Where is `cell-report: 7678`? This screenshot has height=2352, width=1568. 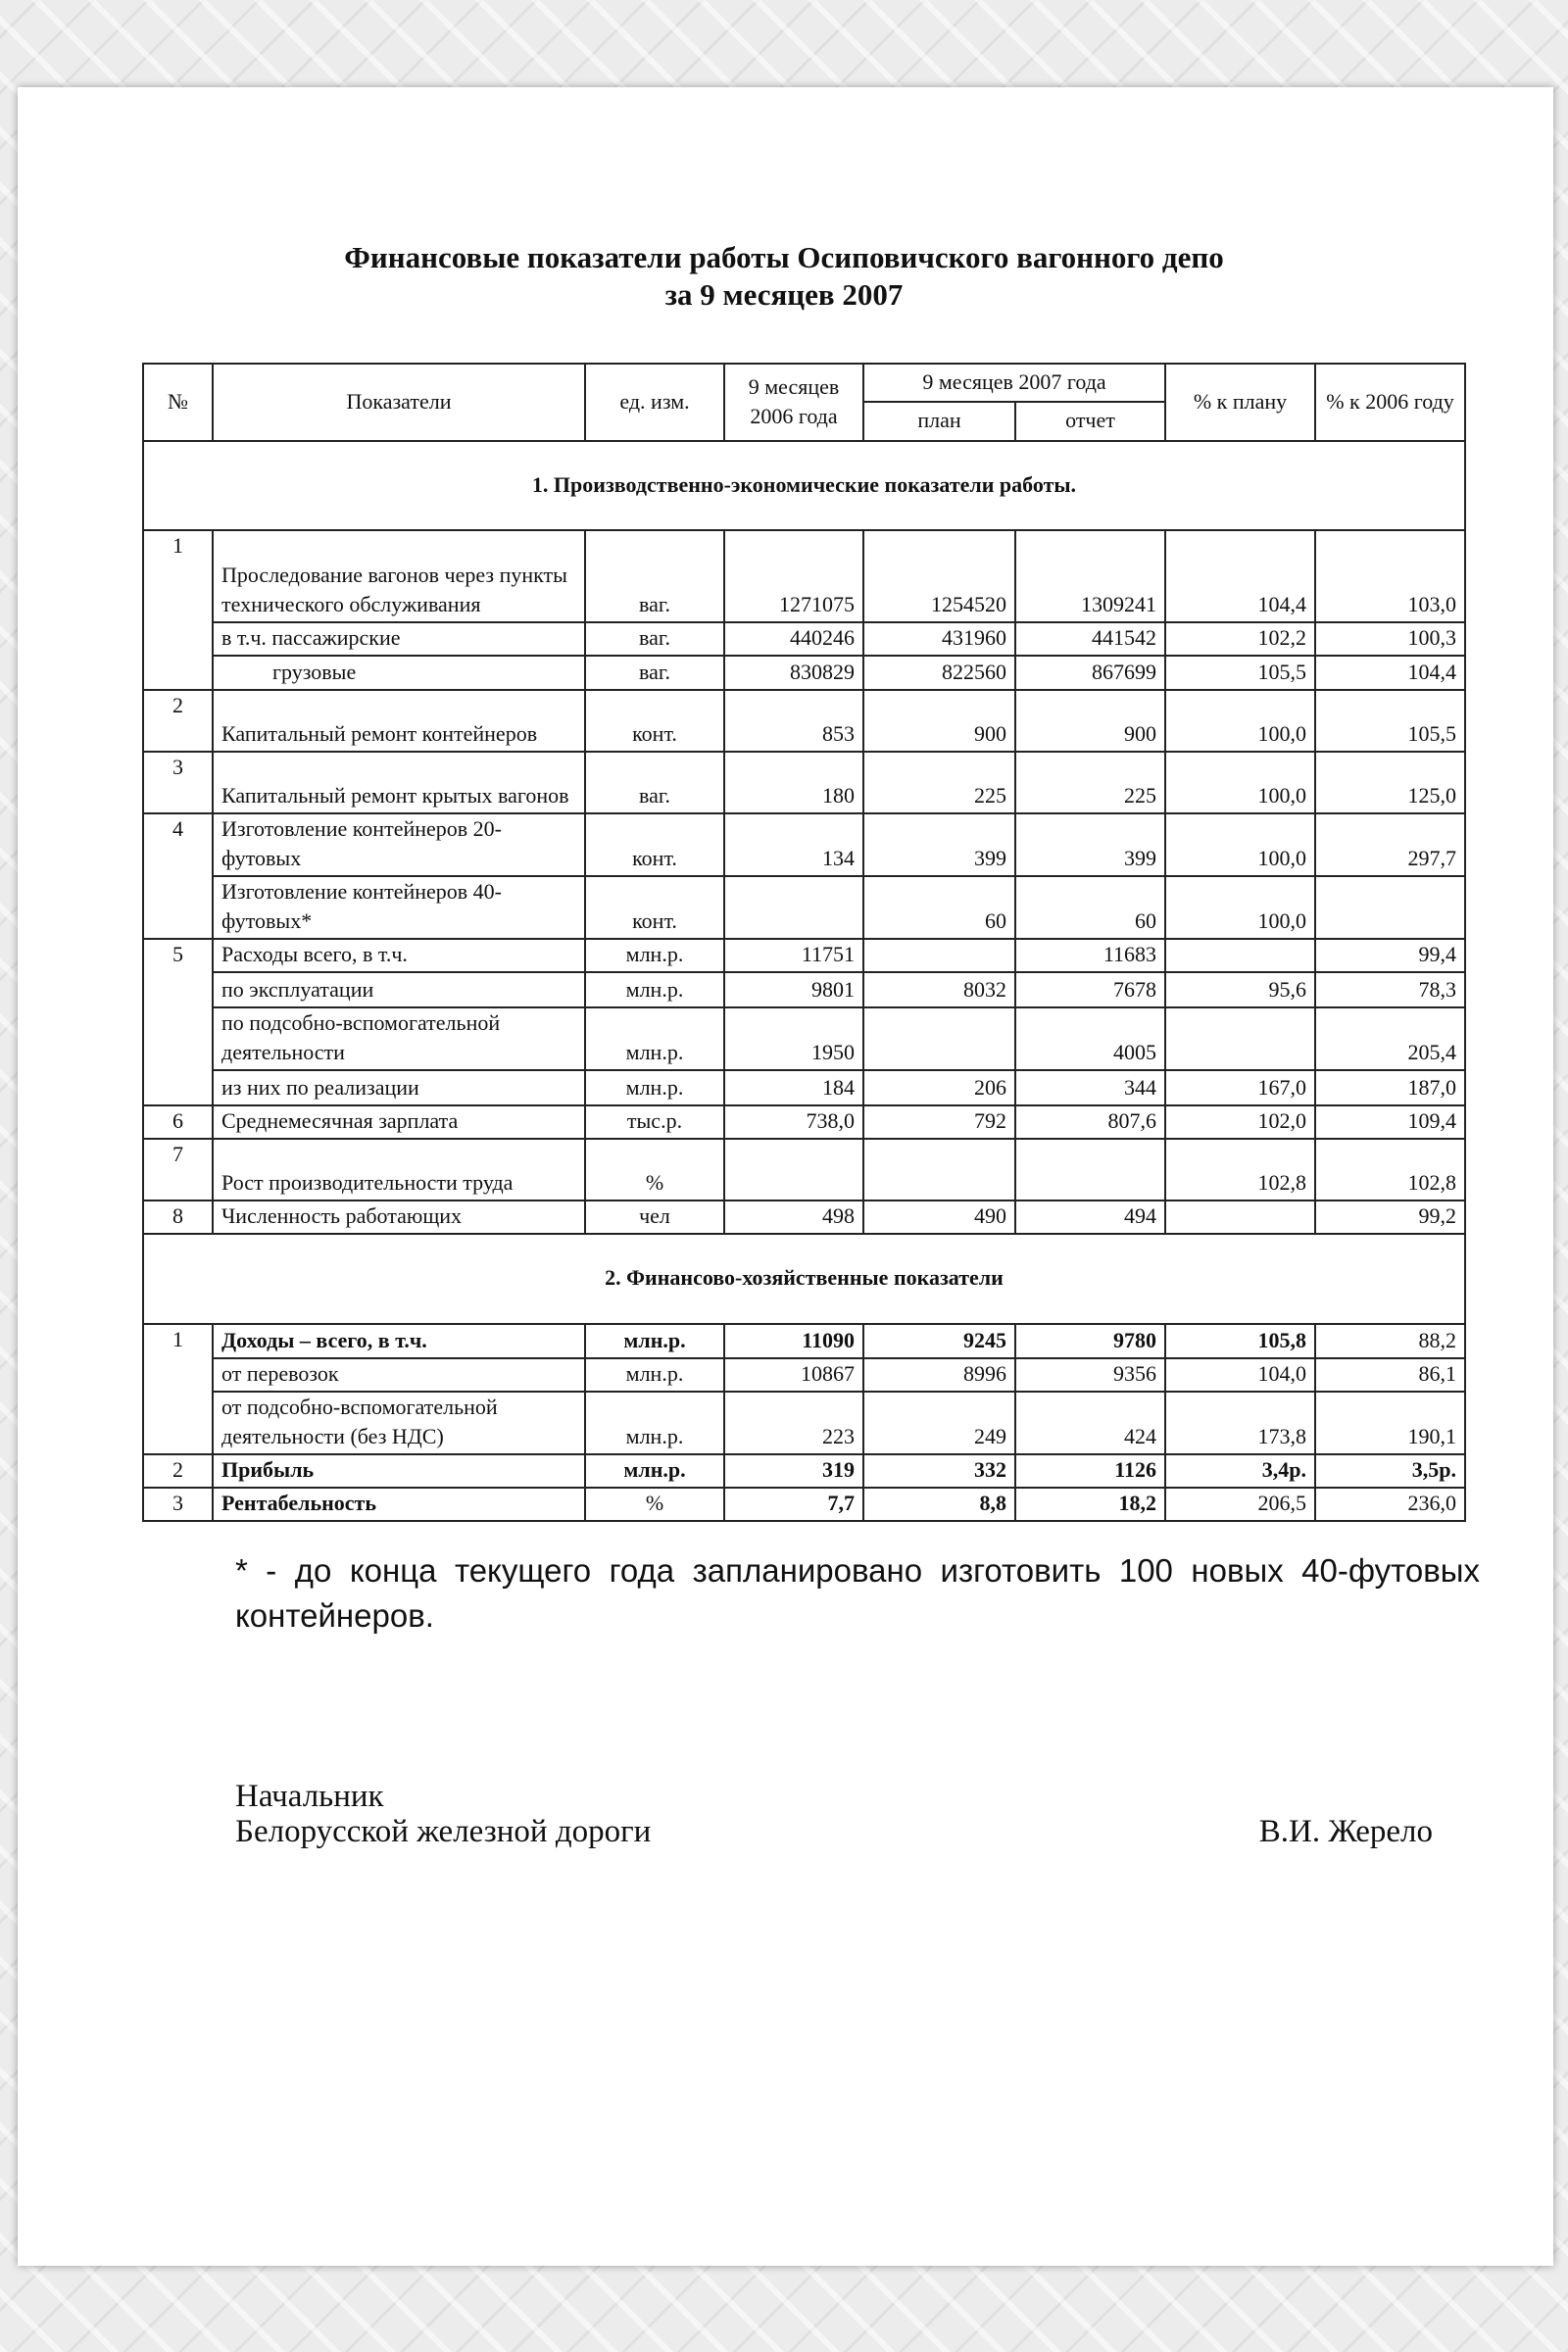 cell-report: 7678 is located at coordinates (1090, 989).